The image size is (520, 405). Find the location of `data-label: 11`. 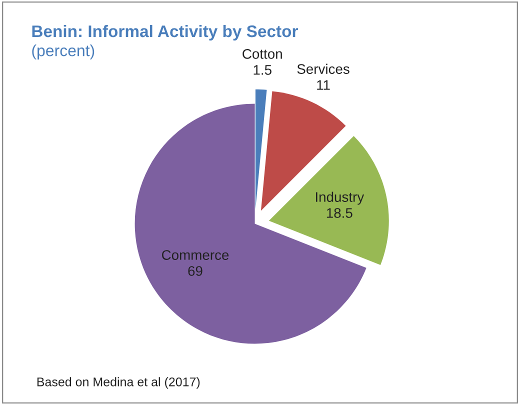

data-label: 11 is located at coordinates (323, 85).